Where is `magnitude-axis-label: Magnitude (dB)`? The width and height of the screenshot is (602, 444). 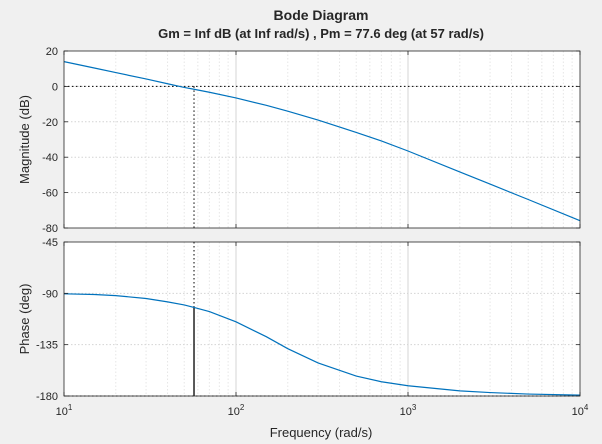 magnitude-axis-label: Magnitude (dB) is located at coordinates (24, 139).